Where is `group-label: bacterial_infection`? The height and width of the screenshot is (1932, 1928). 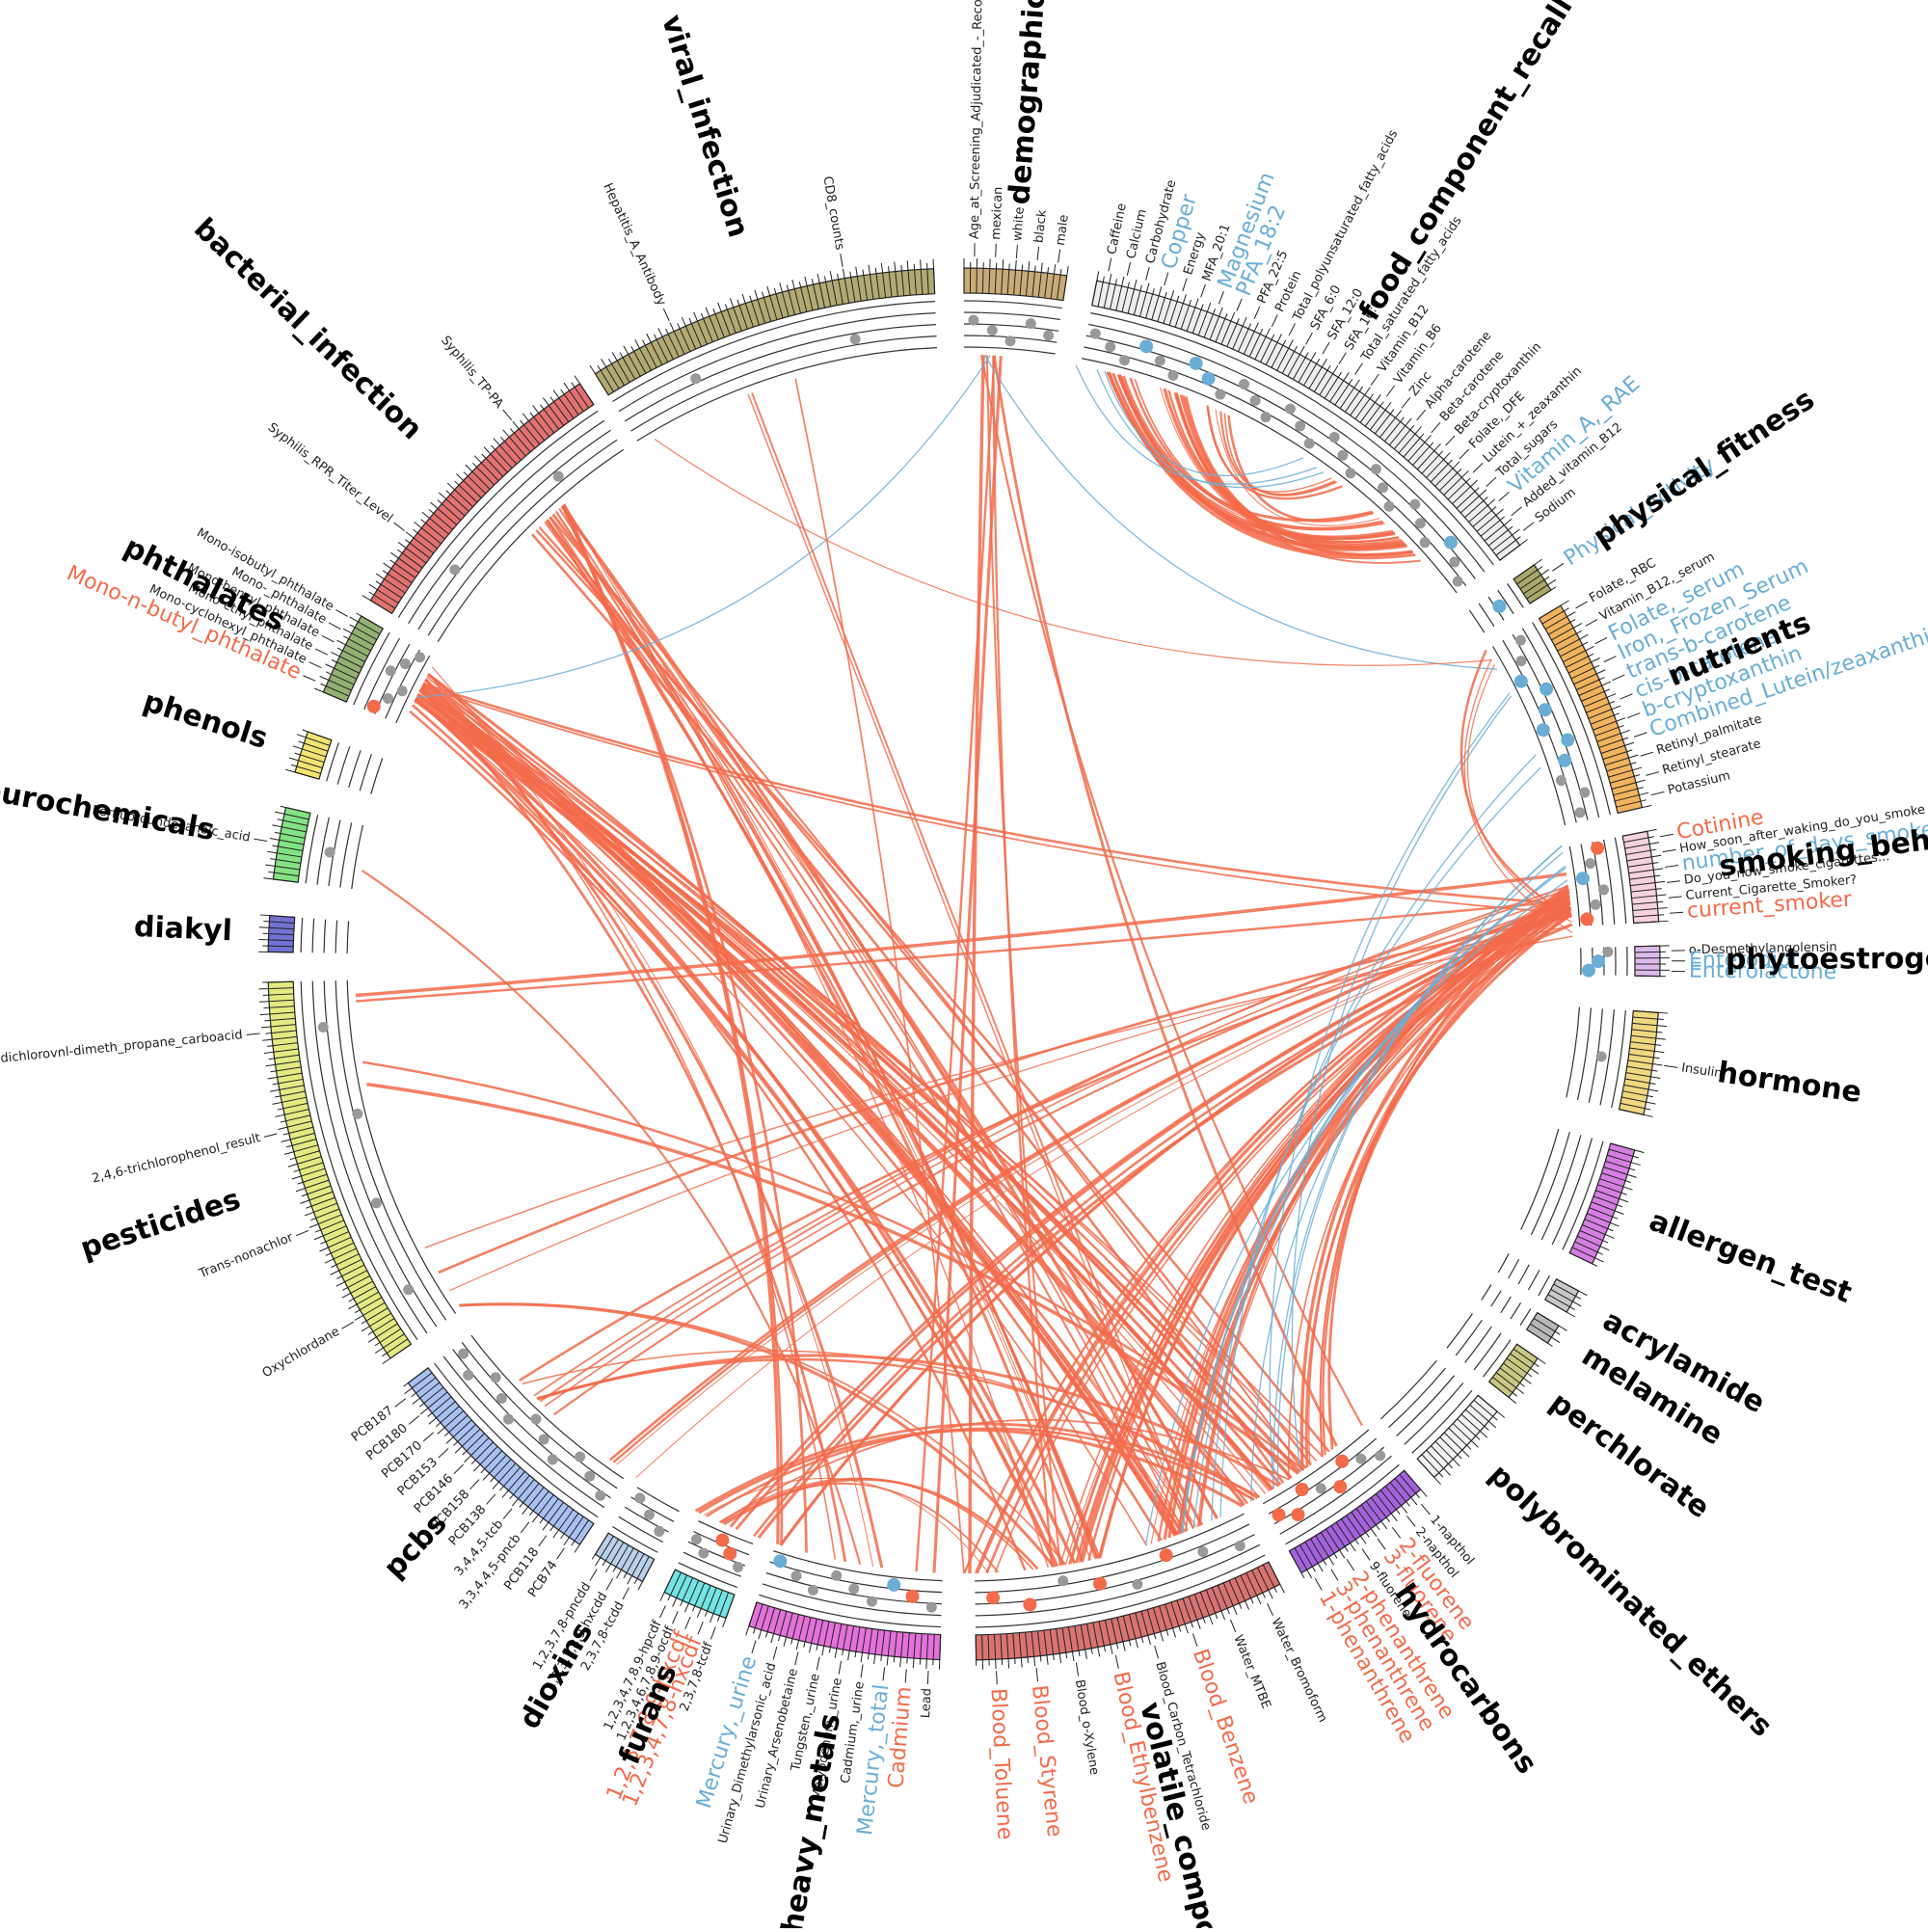
group-label: bacterial_infection is located at coordinates (308, 329).